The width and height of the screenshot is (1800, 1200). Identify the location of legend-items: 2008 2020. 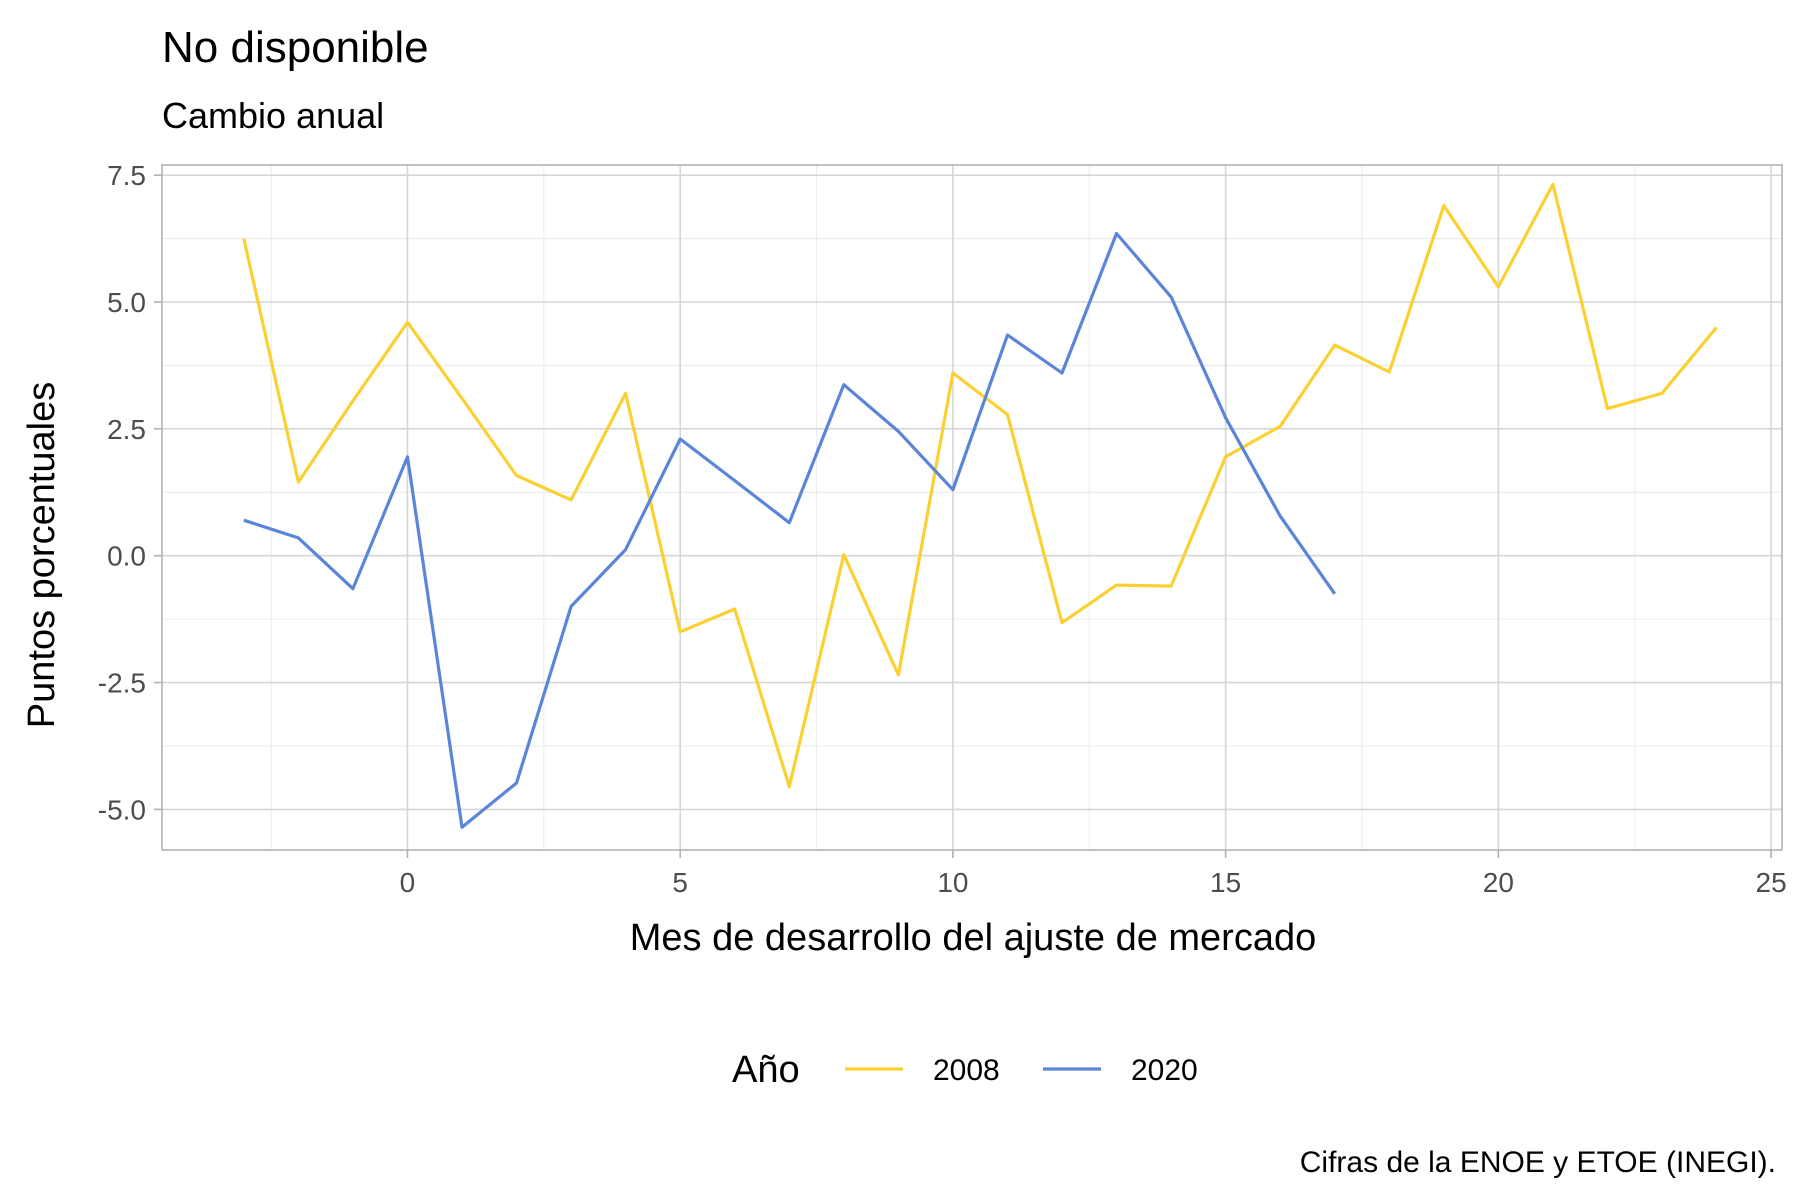
(1021, 1070).